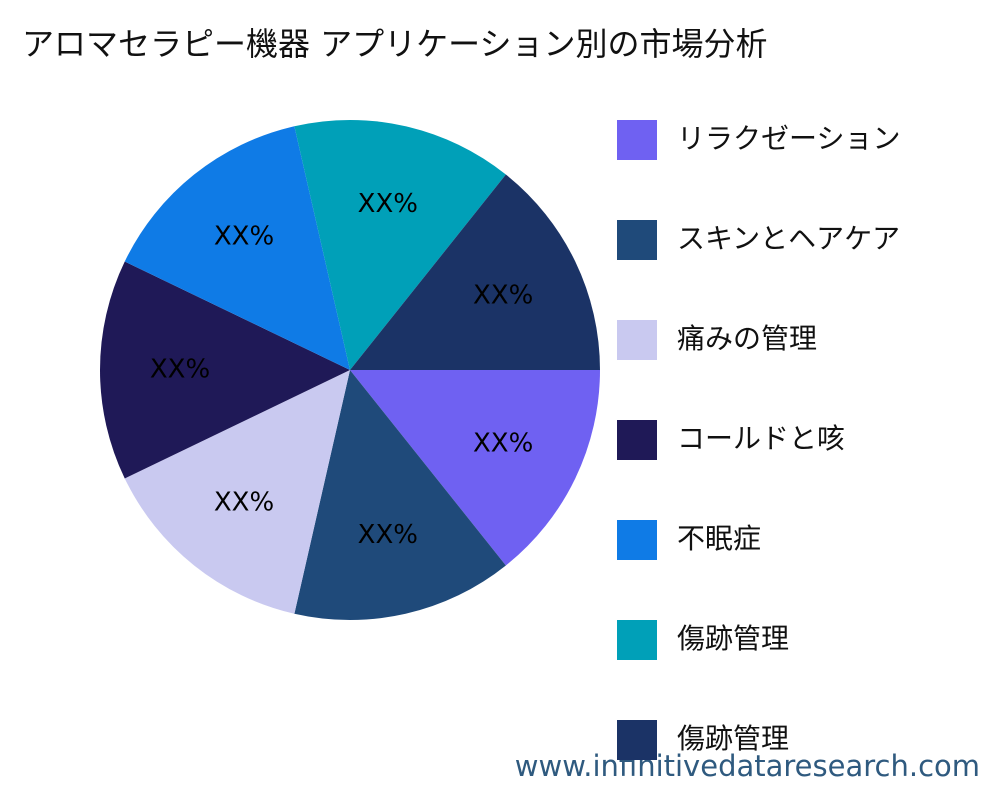 This screenshot has height=800, width=1000. Describe the element at coordinates (788, 238) in the screenshot. I see `legend-label: スキンとヘアケア` at that location.